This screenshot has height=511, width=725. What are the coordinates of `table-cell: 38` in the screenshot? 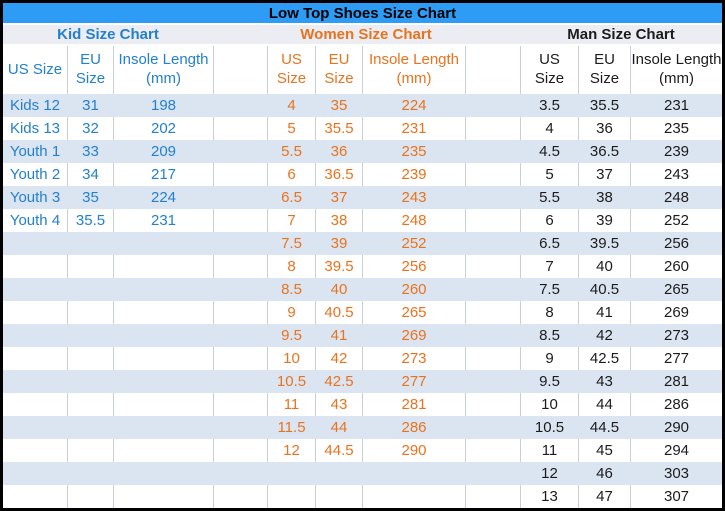 It's located at (604, 197).